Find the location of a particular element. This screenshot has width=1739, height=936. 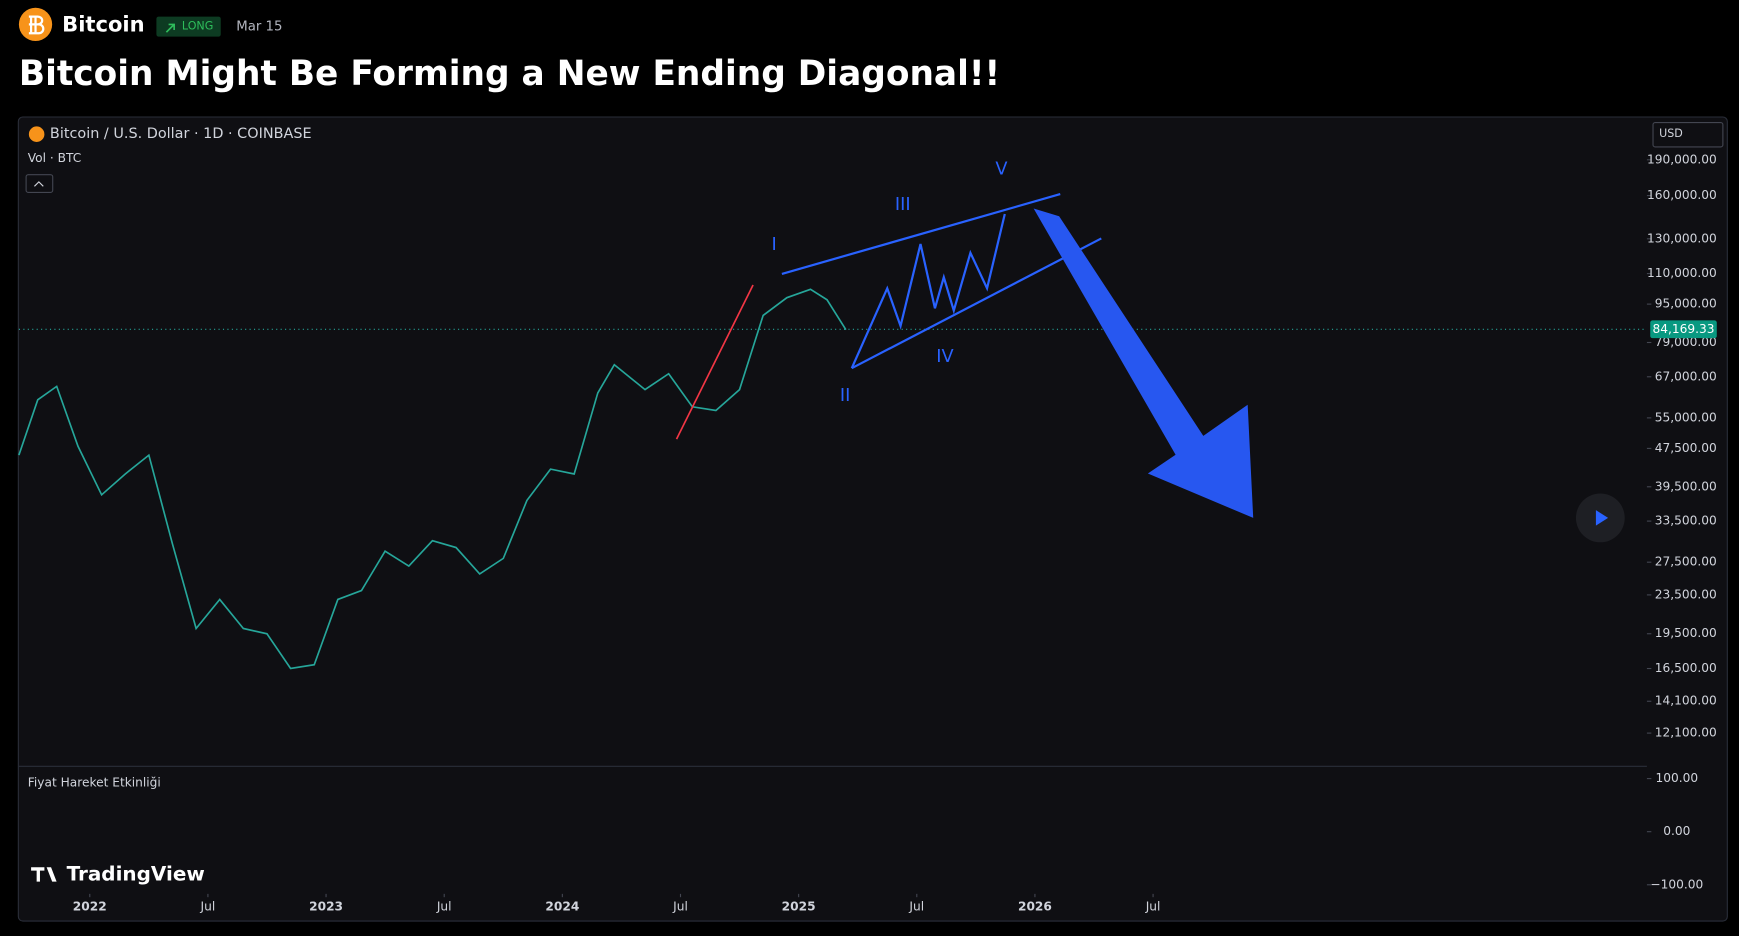

play-icon is located at coordinates (1602, 518).